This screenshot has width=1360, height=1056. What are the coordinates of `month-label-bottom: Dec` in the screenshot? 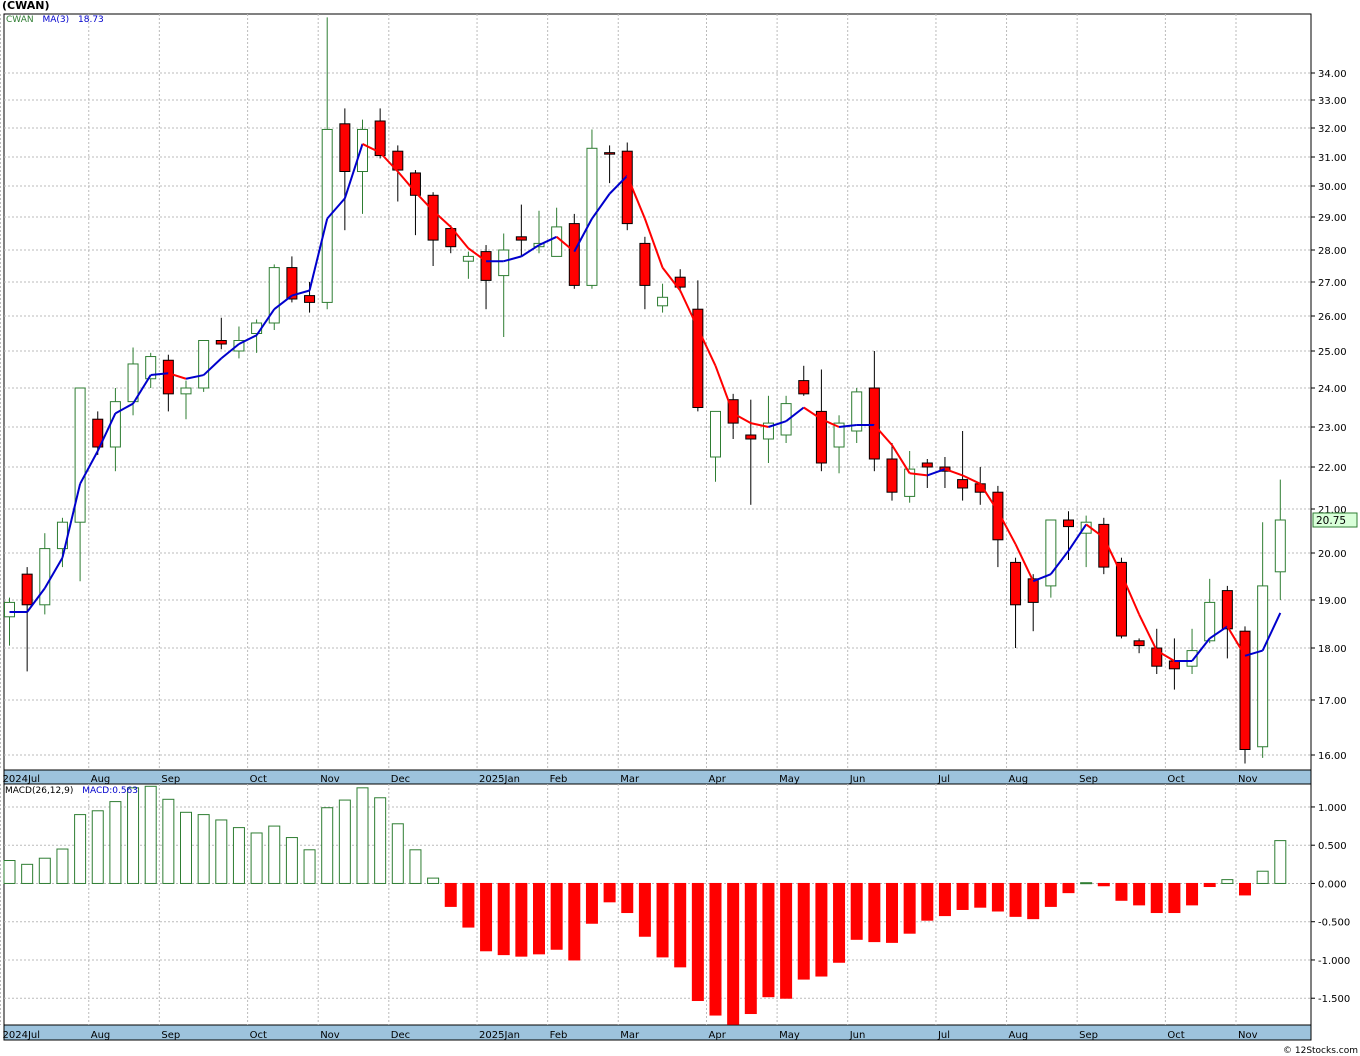 It's located at (400, 1035).